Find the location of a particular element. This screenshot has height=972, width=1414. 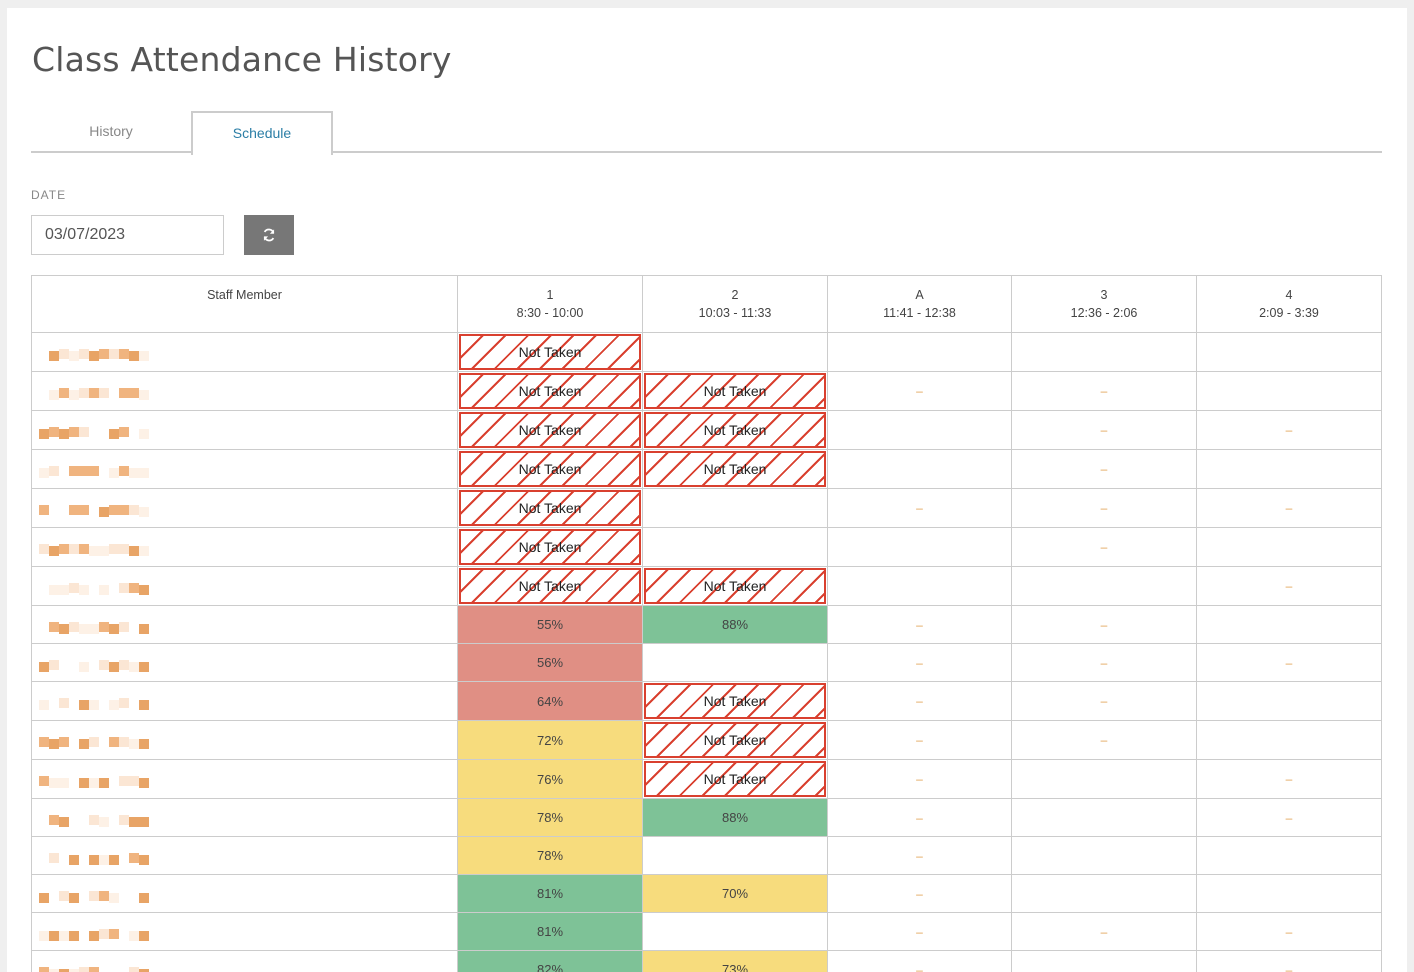

attendance-percent-cell: 72% is located at coordinates (550, 740).